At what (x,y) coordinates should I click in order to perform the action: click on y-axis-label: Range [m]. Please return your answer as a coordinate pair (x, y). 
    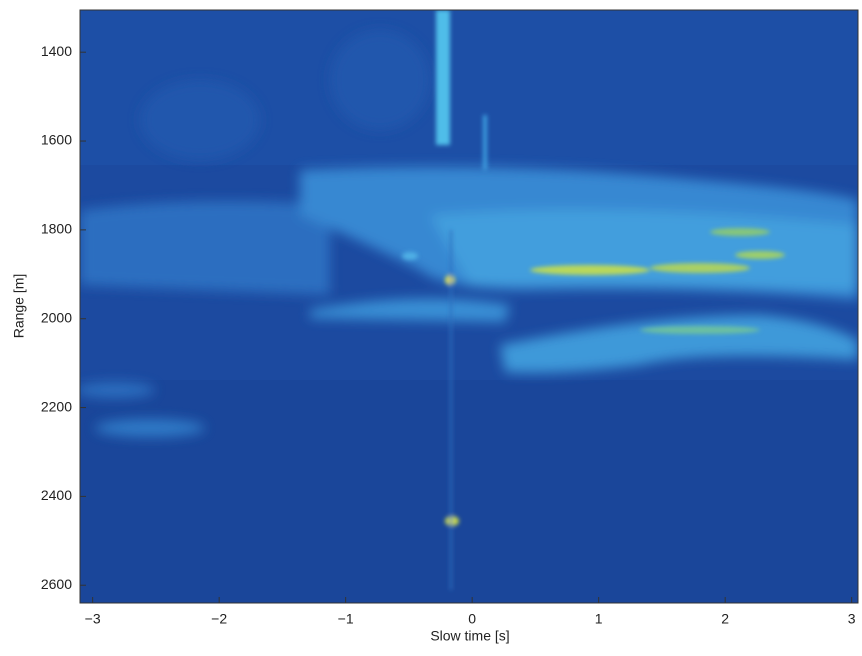
    Looking at the image, I should click on (19, 306).